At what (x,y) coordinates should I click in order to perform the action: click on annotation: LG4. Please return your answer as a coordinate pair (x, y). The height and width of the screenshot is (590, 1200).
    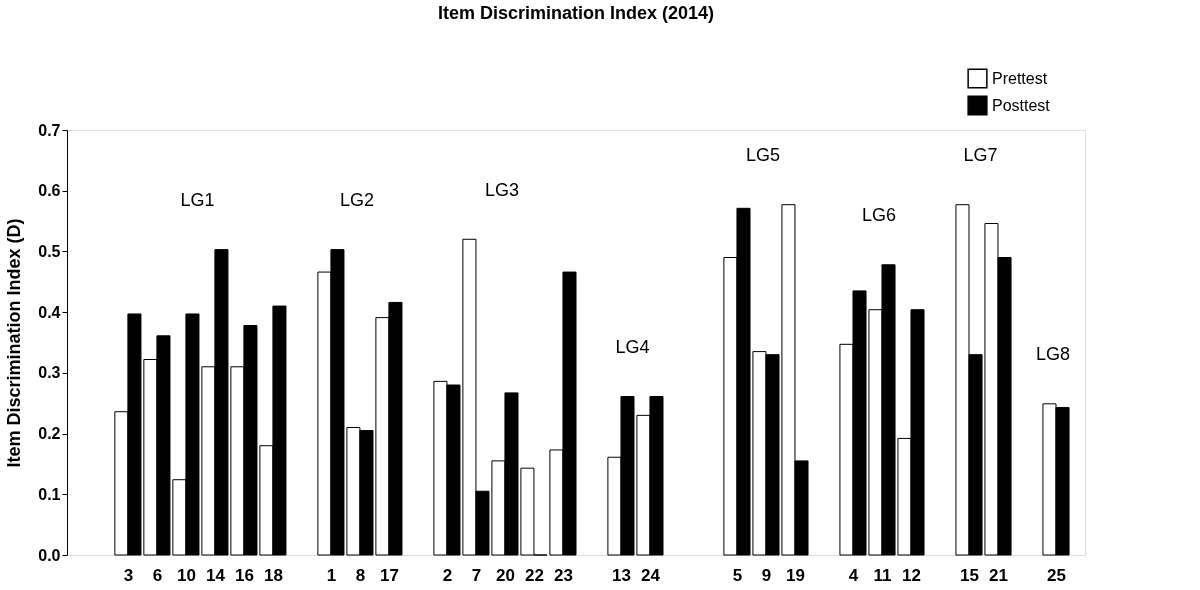
    Looking at the image, I should click on (632, 346).